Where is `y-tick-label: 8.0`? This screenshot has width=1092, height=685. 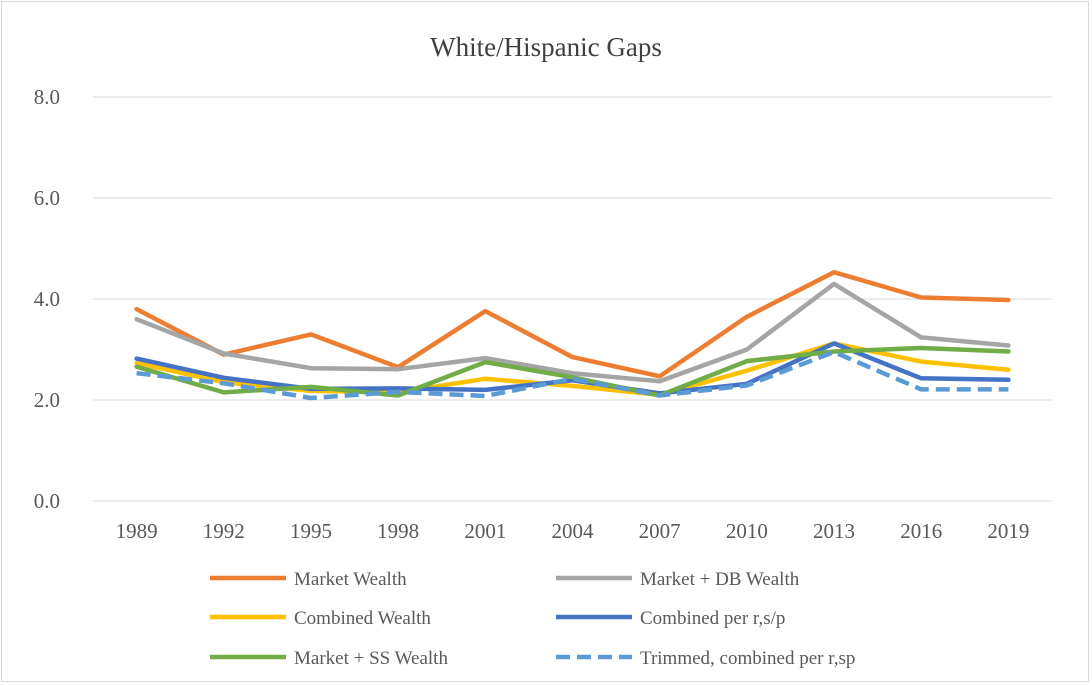 y-tick-label: 8.0 is located at coordinates (47, 97).